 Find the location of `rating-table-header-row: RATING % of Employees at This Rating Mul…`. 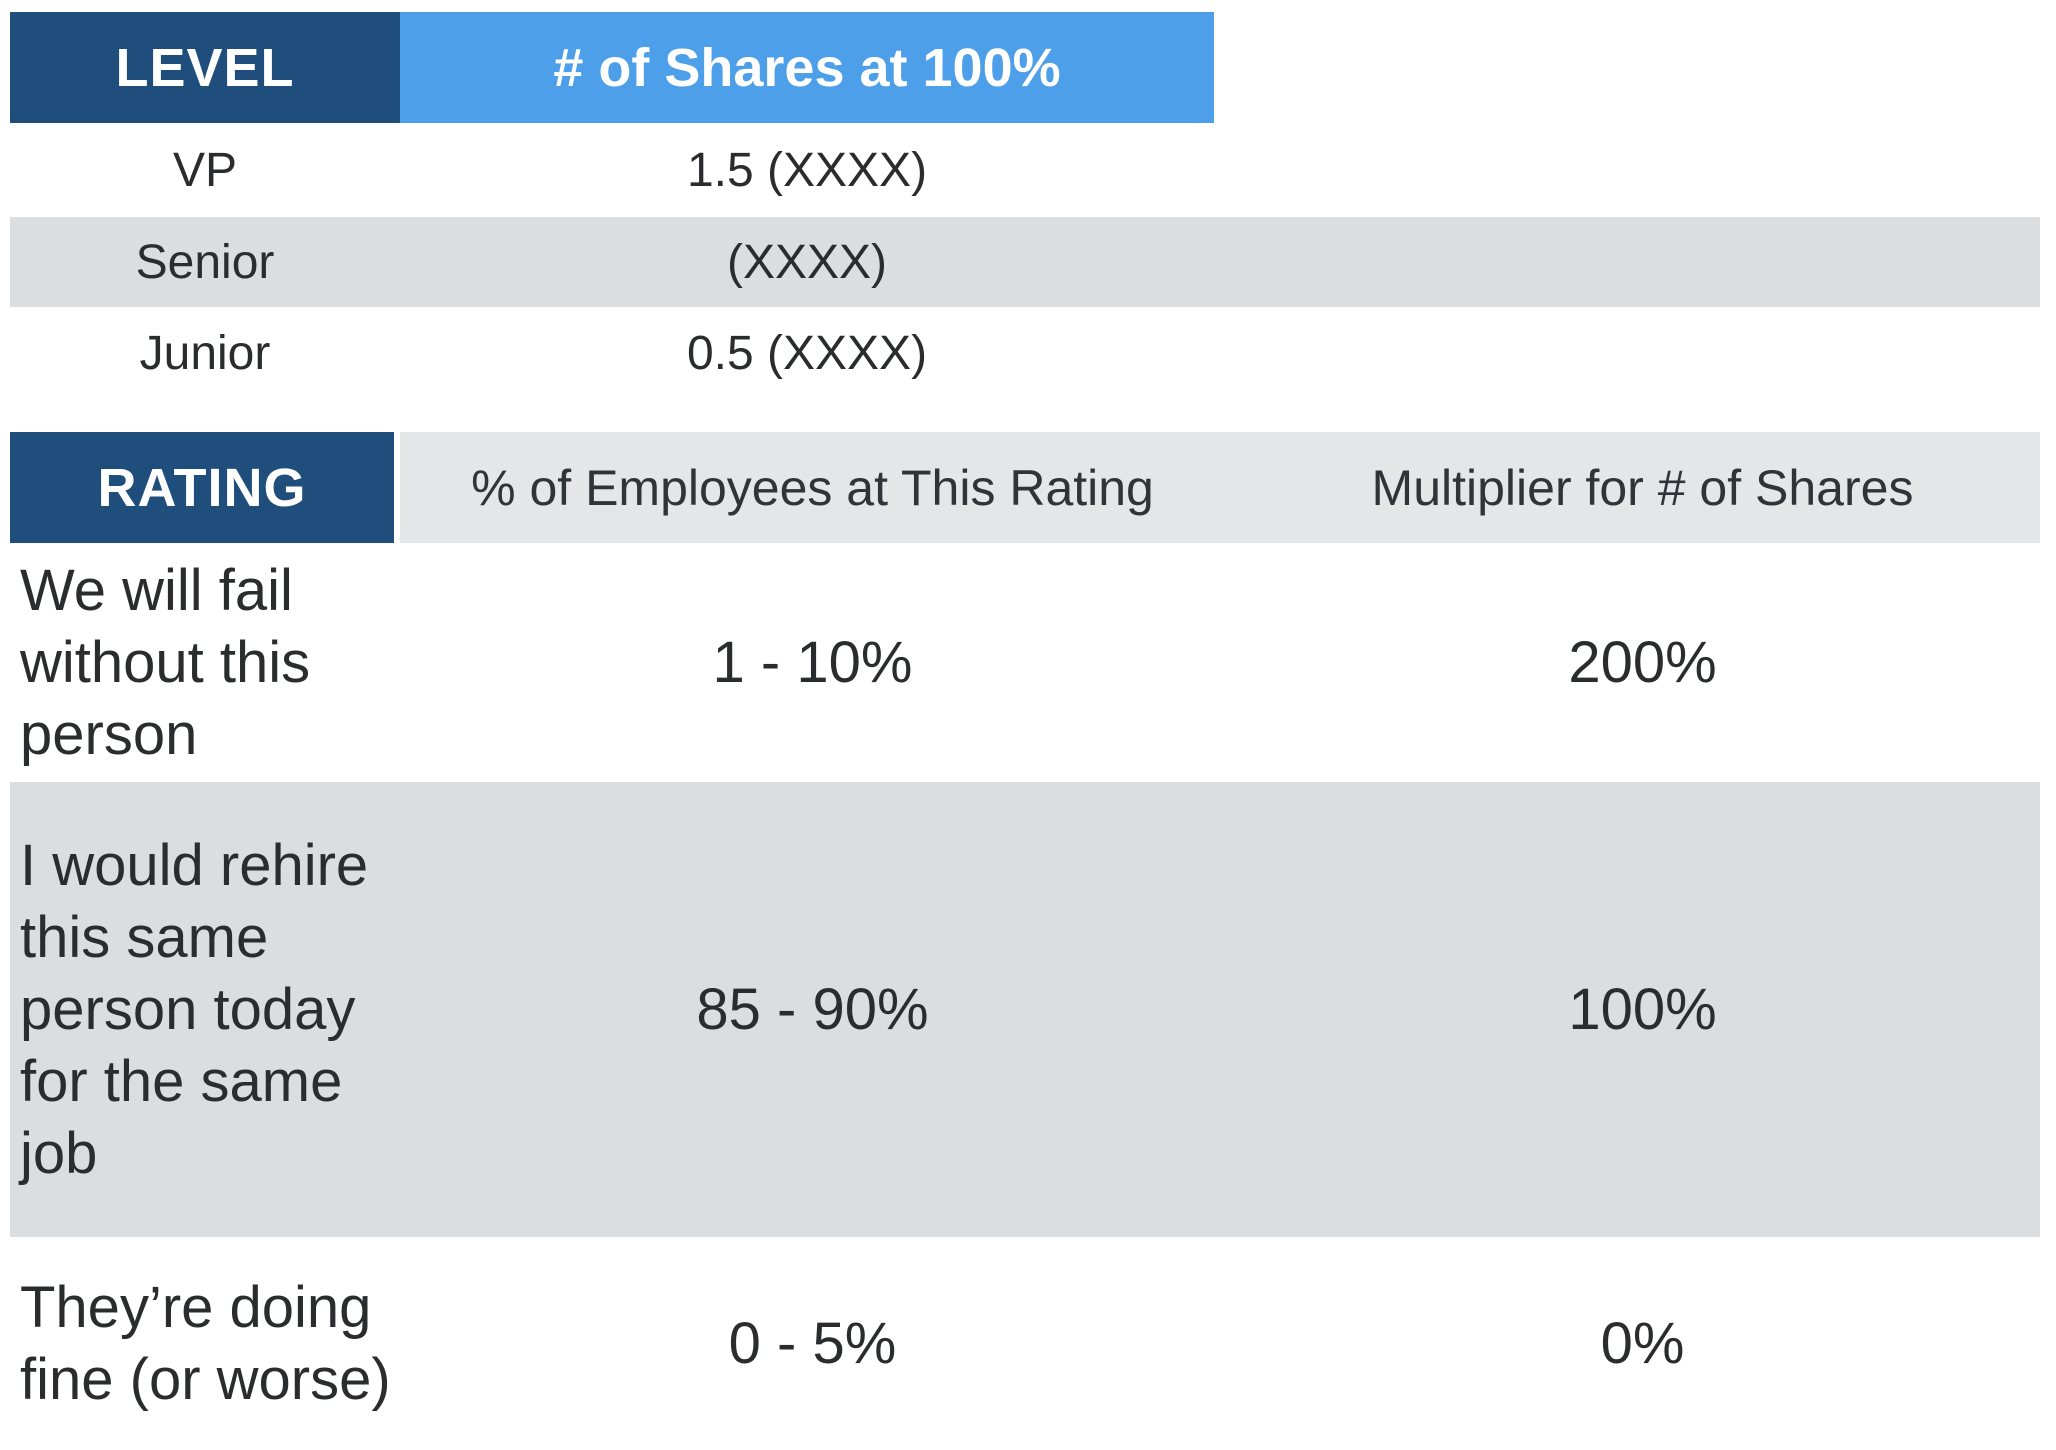

rating-table-header-row: RATING % of Employees at This Rating Mul… is located at coordinates (1025, 487).